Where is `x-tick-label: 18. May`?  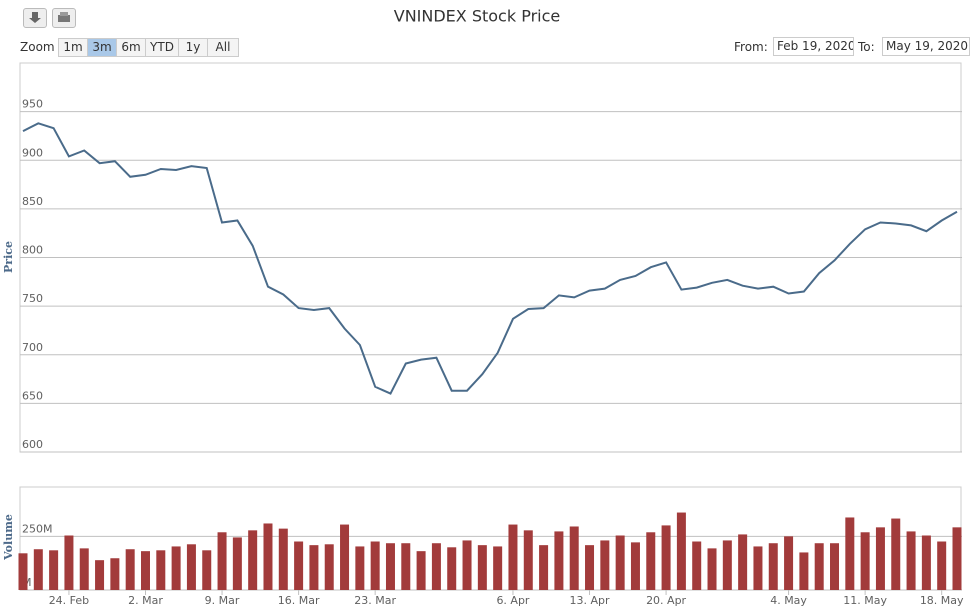 x-tick-label: 18. May is located at coordinates (942, 600).